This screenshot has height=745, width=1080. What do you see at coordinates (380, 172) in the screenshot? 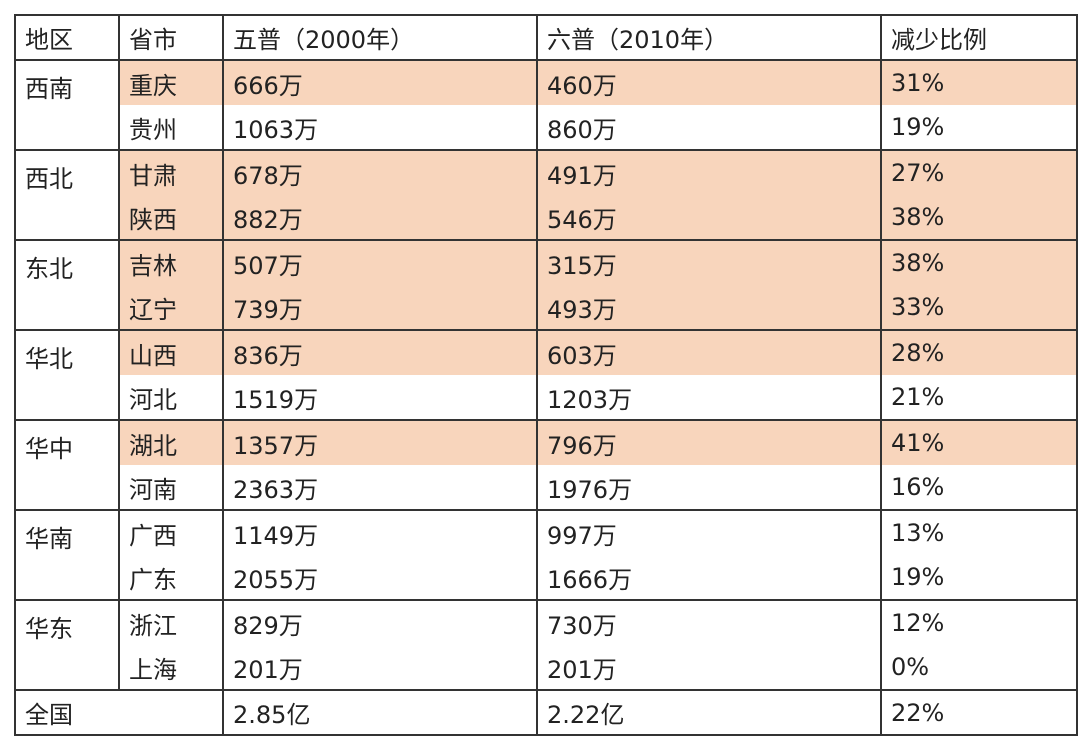
I see `y2000-cell: 678万` at bounding box center [380, 172].